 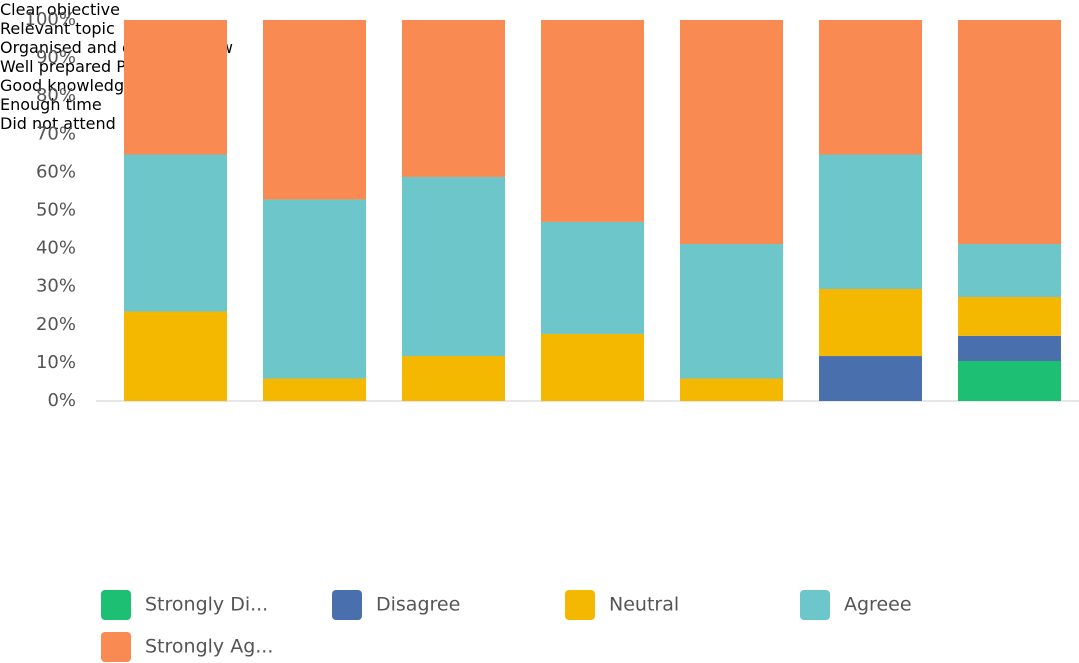 I want to click on y-tick-label: 50%, so click(x=56, y=210).